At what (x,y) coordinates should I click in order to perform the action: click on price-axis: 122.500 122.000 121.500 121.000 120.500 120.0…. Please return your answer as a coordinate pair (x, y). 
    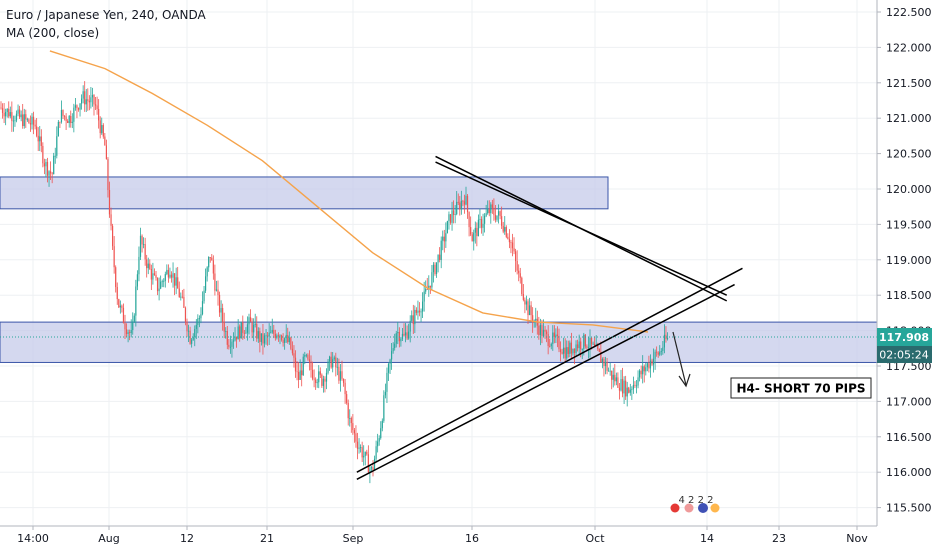
    Looking at the image, I should click on (904, 263).